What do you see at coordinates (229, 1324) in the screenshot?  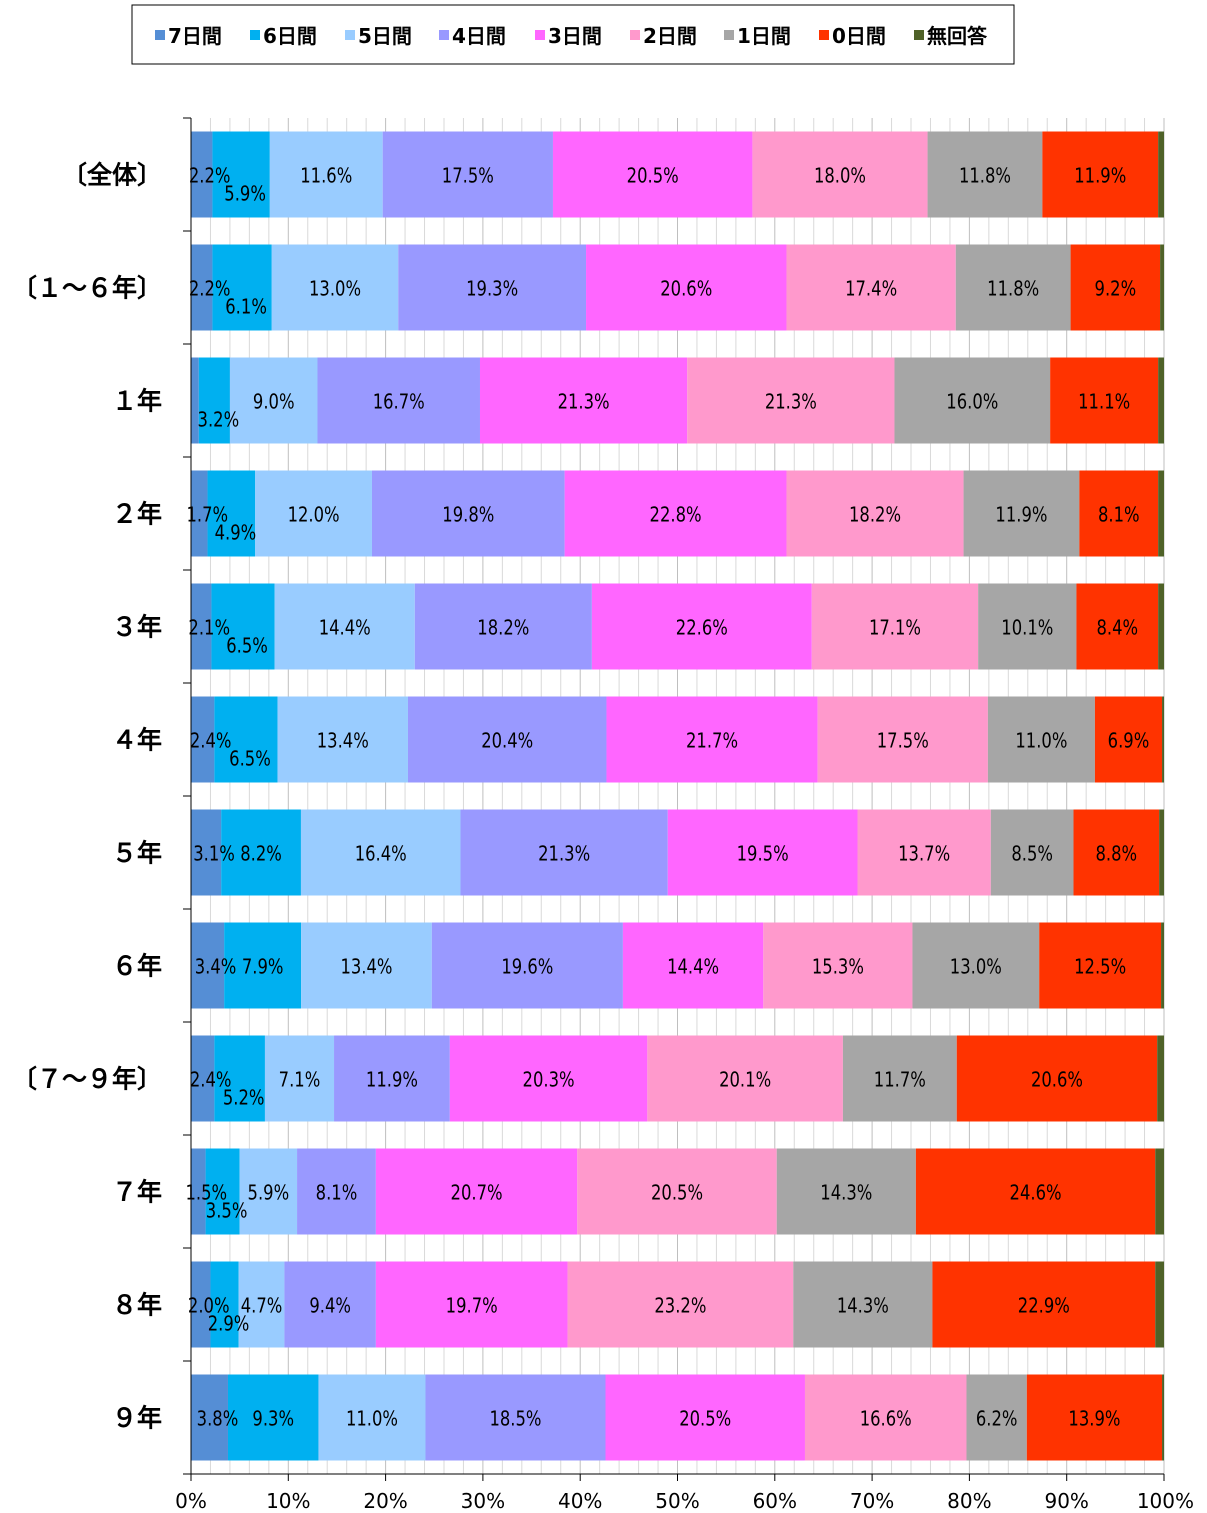 I see `data-label: 2.9%` at bounding box center [229, 1324].